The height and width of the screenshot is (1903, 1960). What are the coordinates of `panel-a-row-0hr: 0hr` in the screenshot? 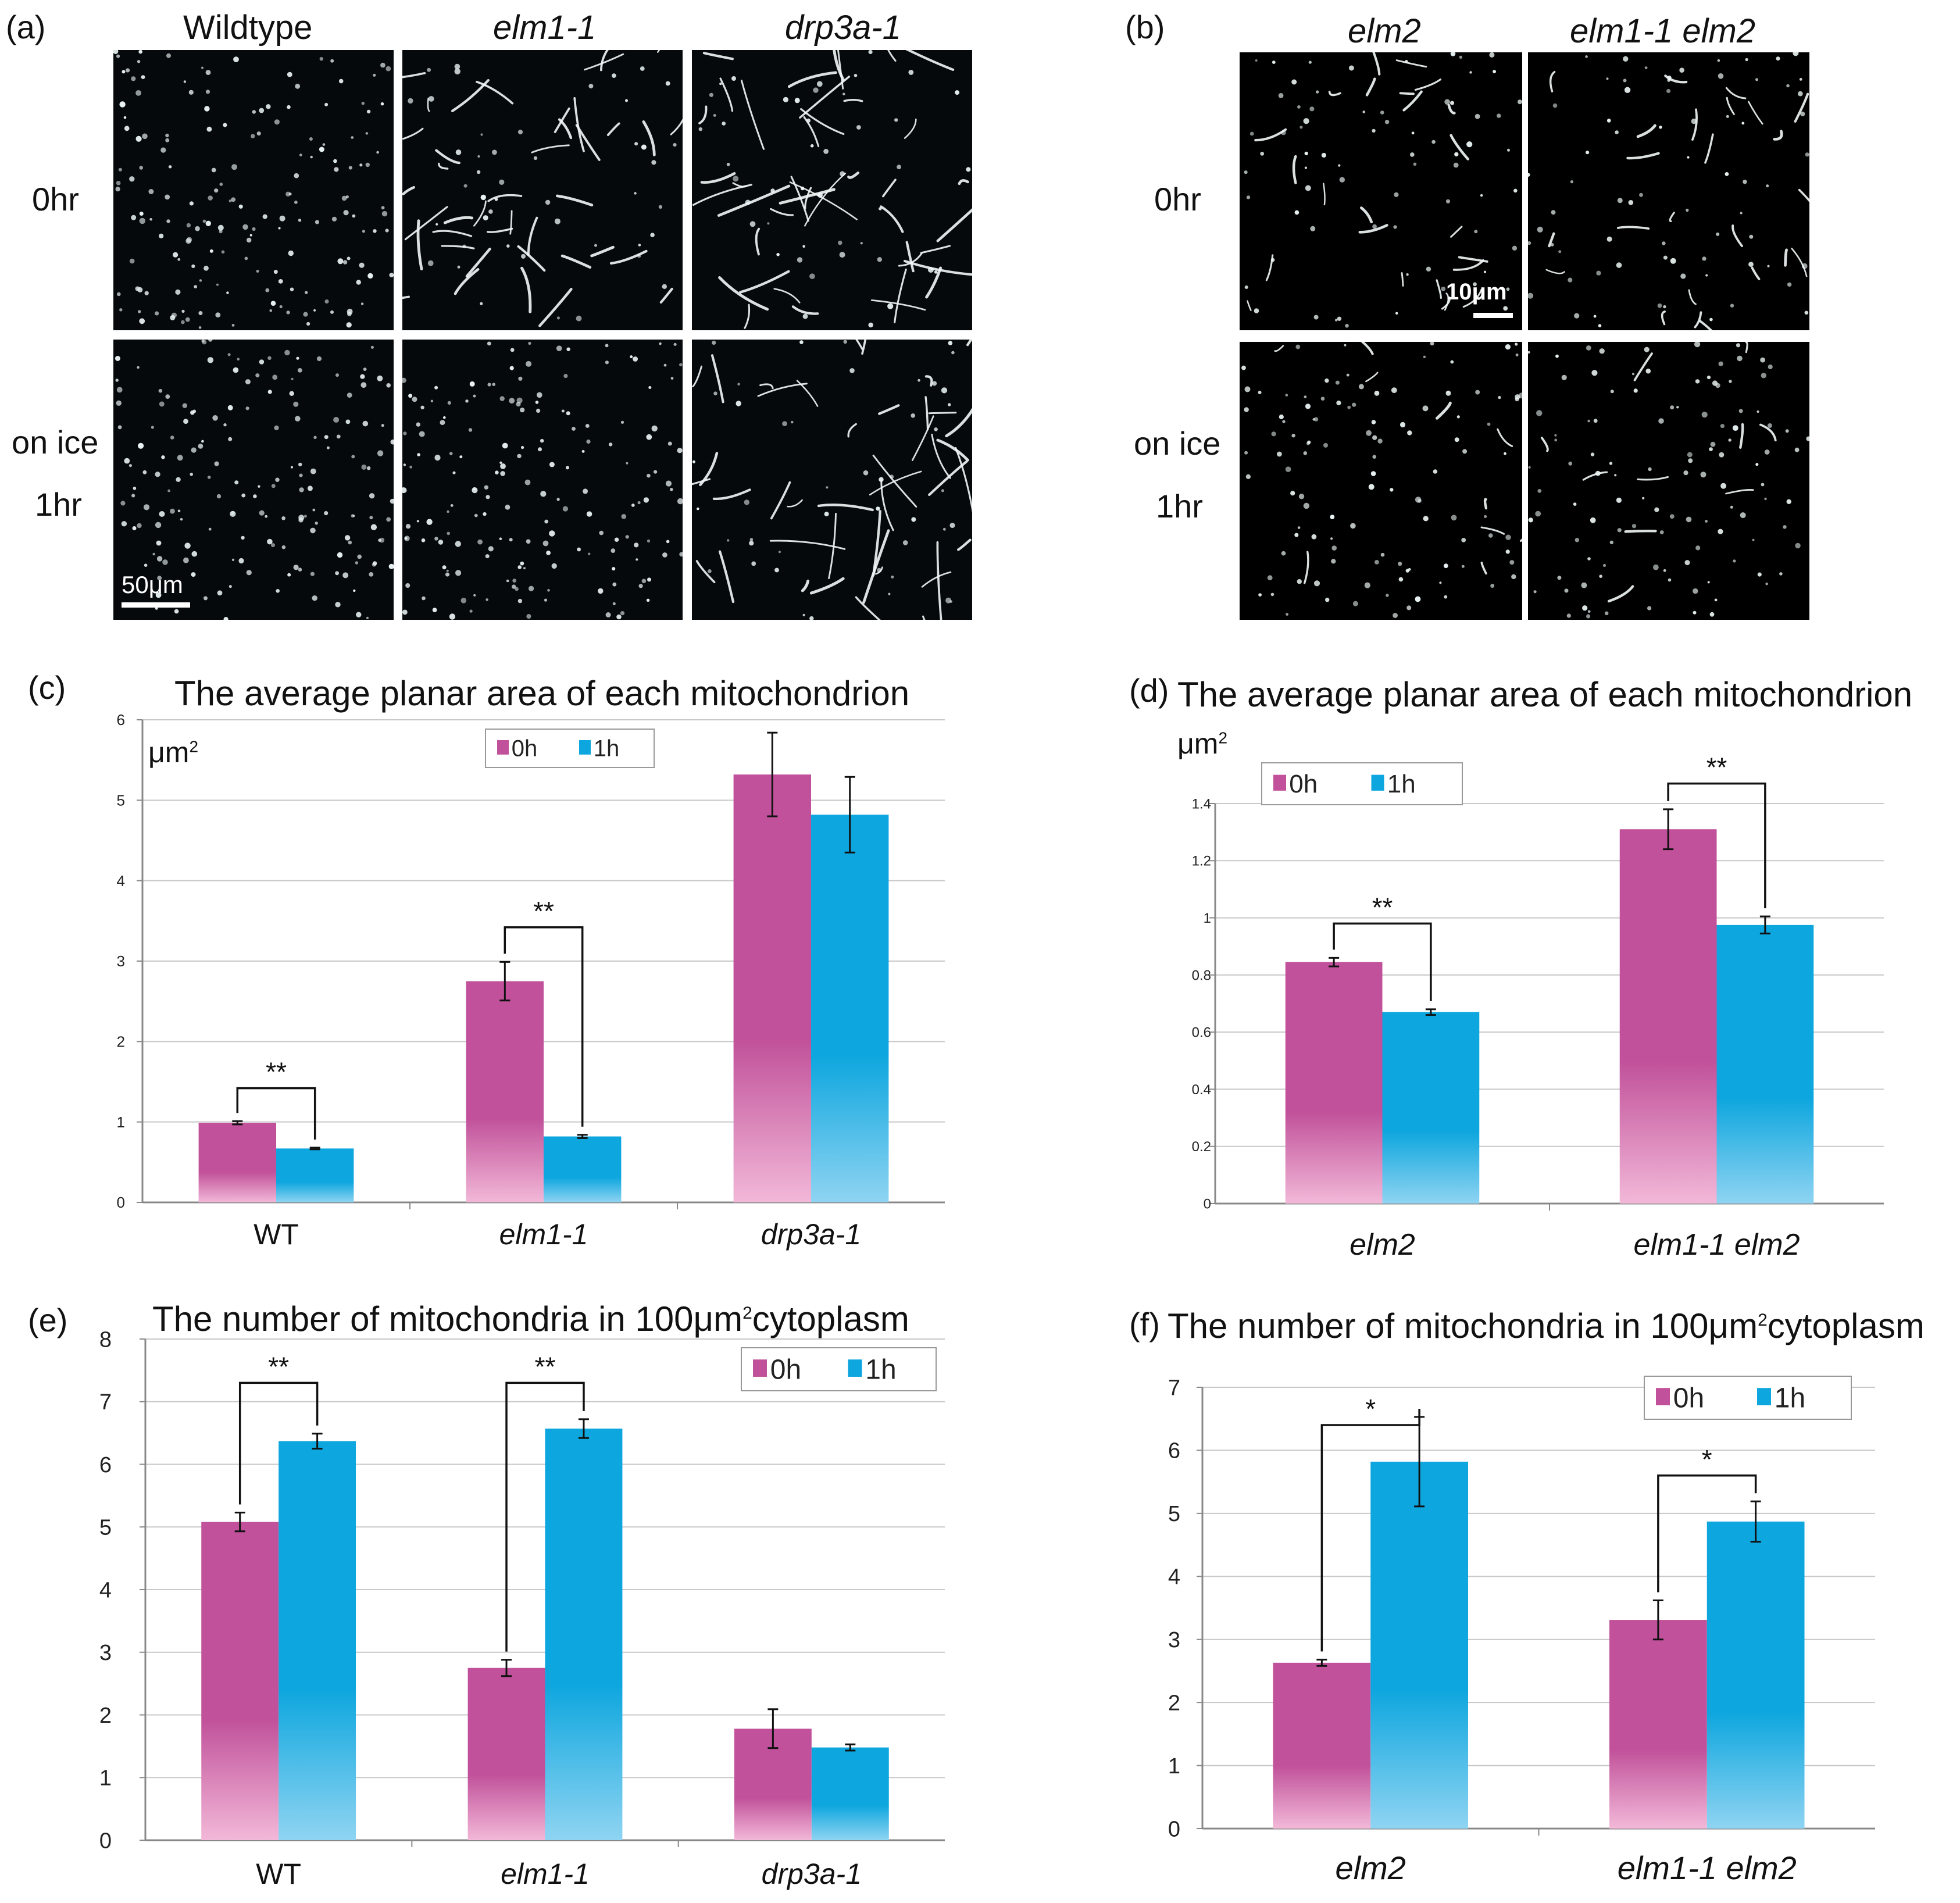 It's located at (55, 199).